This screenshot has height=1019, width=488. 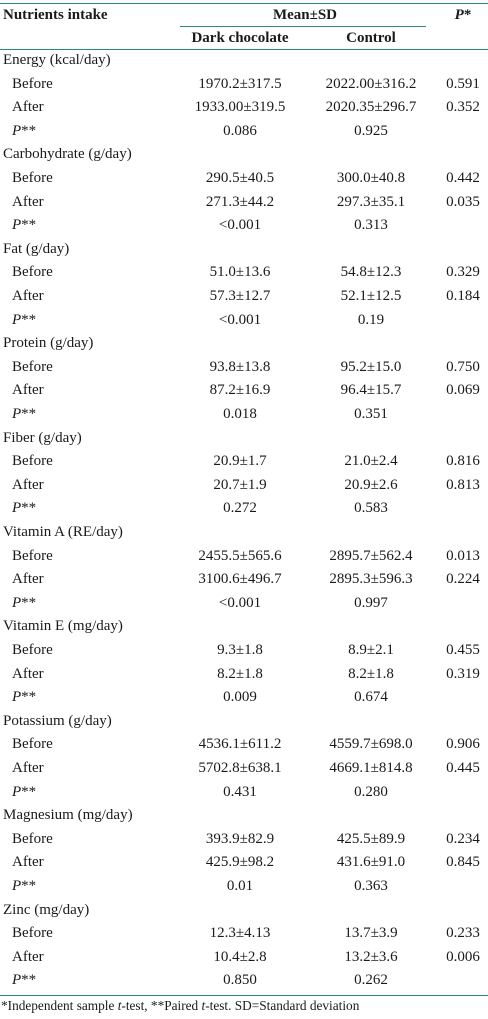 What do you see at coordinates (42, 437) in the screenshot?
I see `nutrient-name: Fiber (g/day)` at bounding box center [42, 437].